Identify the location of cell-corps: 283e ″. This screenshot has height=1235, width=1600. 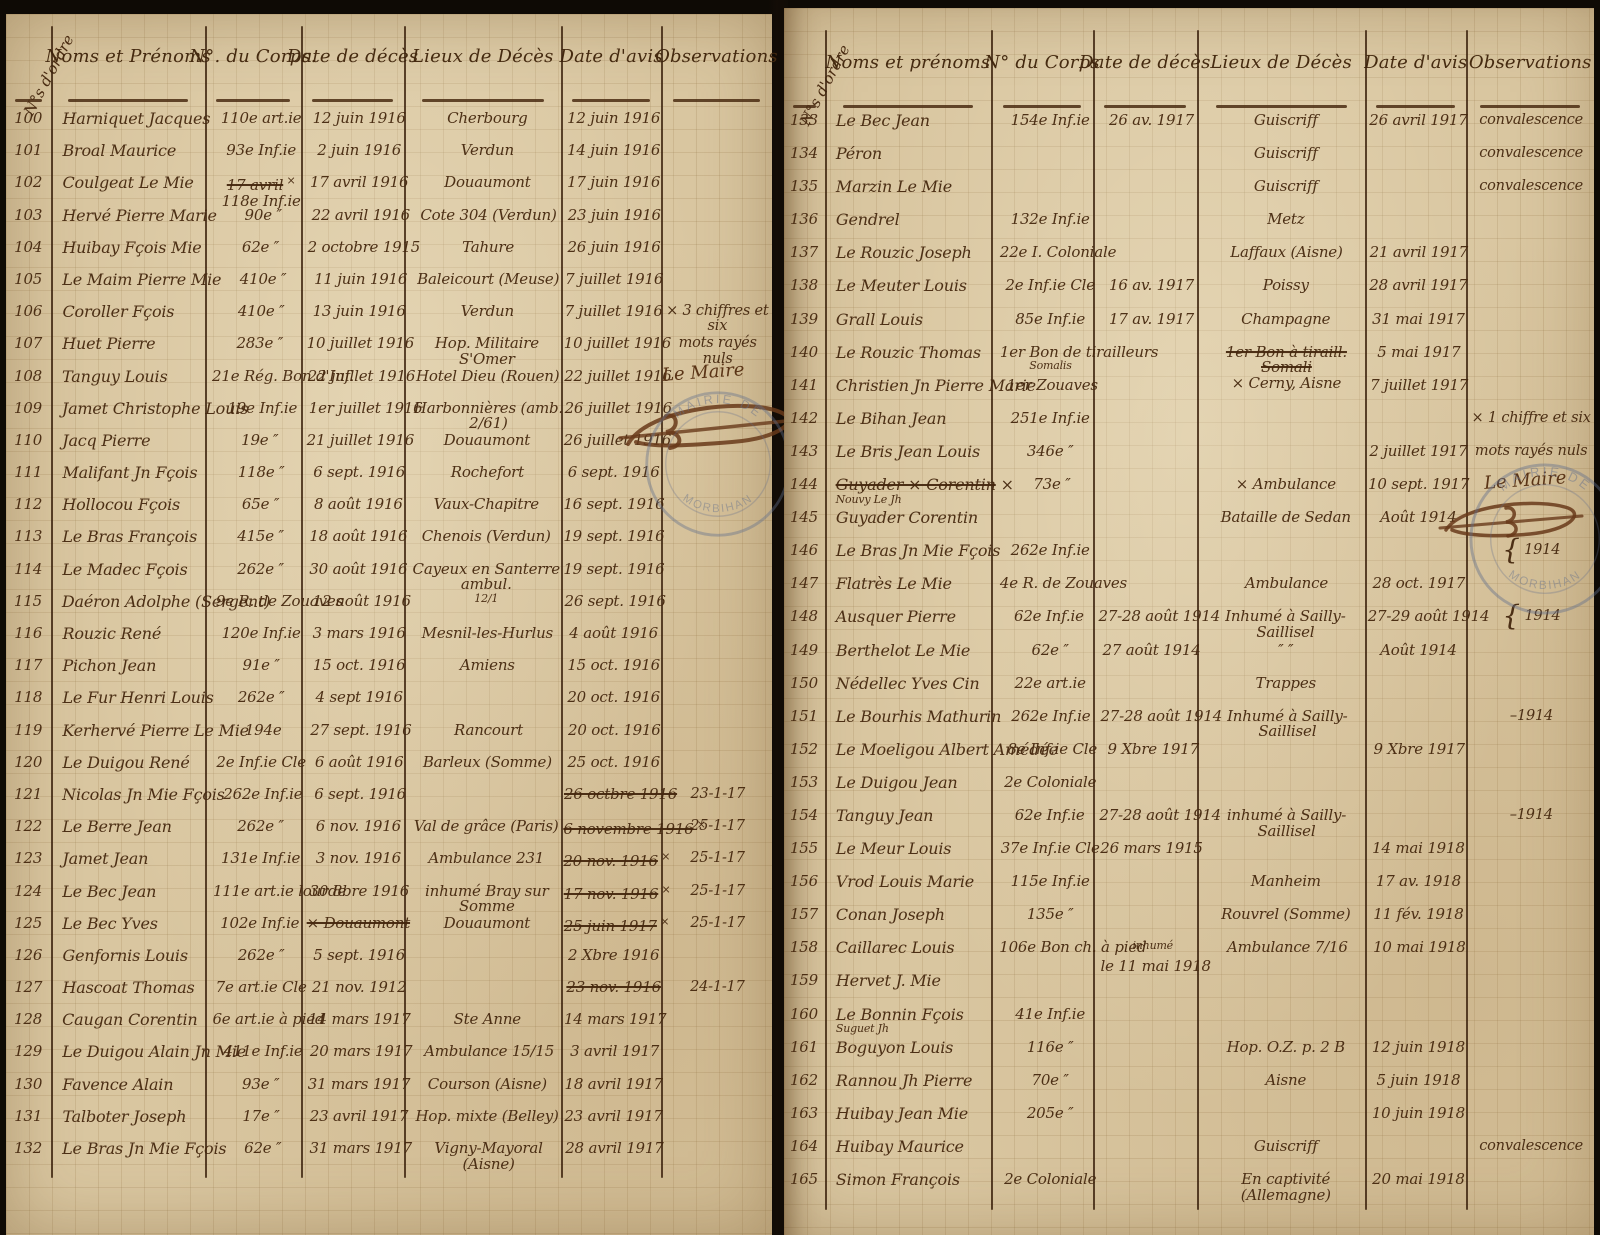
(260, 343).